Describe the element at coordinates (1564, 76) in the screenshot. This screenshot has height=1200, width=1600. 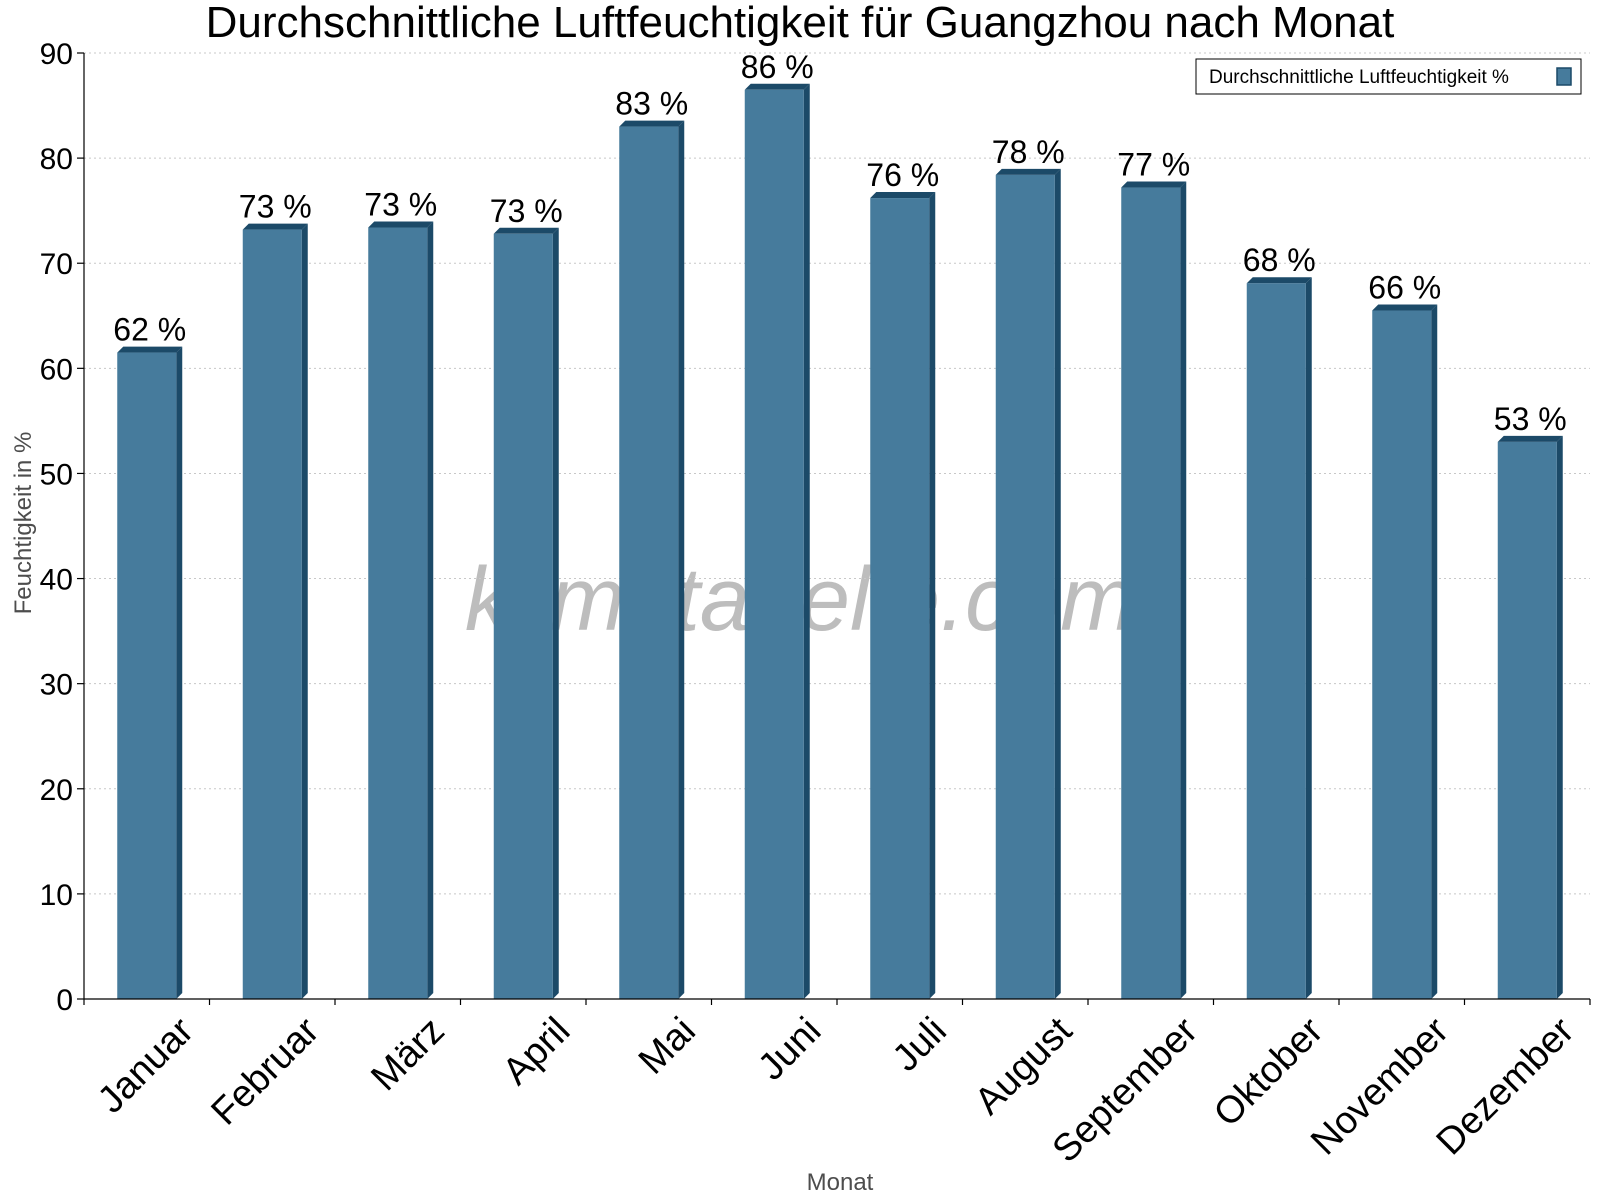
I see `legend-swatch` at that location.